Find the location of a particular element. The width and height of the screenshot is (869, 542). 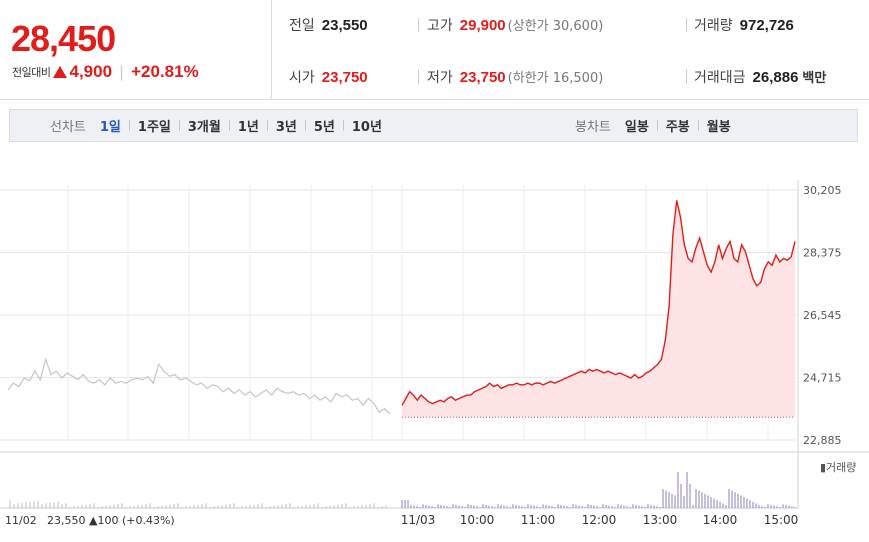

tab-line-2: 3개월 is located at coordinates (204, 127).